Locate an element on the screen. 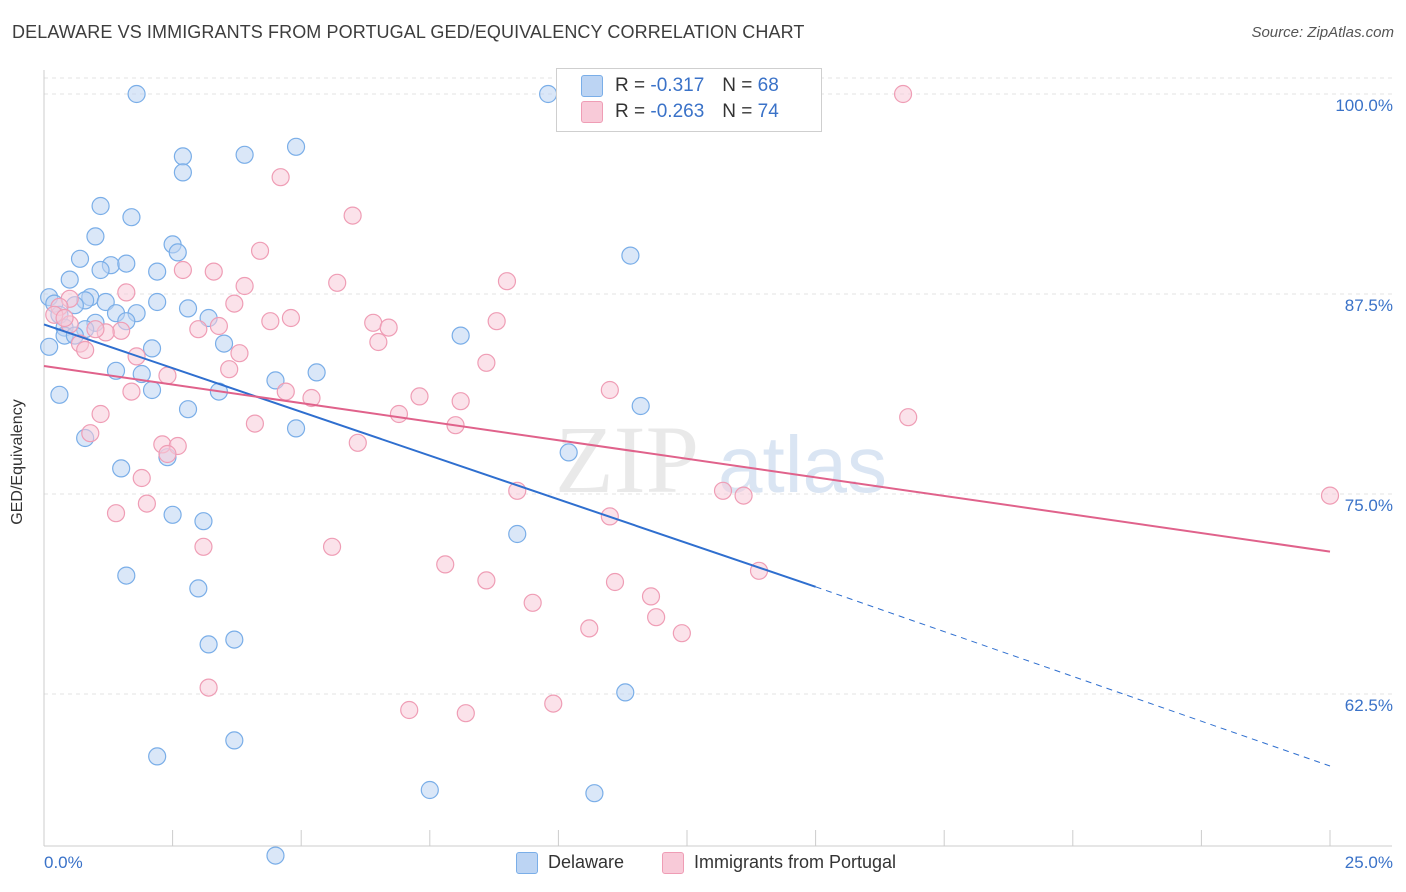 This screenshot has width=1406, height=892. y-tick-label: 87.5% is located at coordinates (1369, 305).